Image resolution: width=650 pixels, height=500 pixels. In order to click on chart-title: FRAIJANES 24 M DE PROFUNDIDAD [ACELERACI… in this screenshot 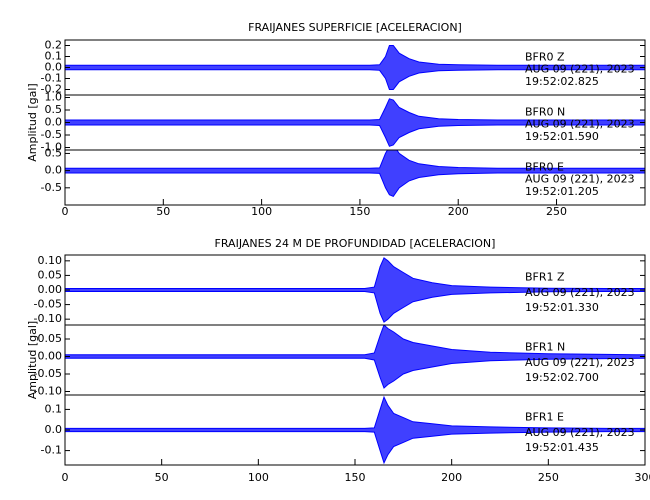, I will do `click(355, 243)`.